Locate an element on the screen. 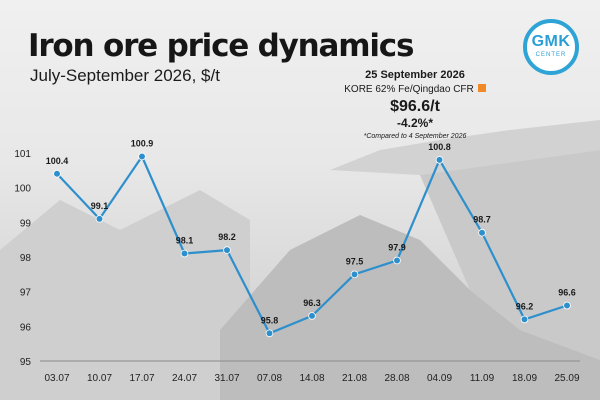 The height and width of the screenshot is (400, 600). y-tick-label: 98 is located at coordinates (26, 258).